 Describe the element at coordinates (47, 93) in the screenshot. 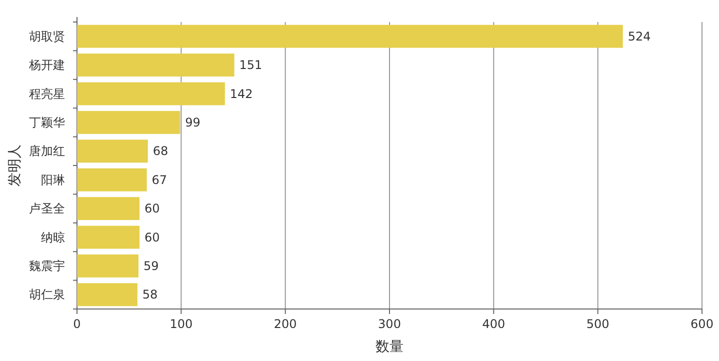

I see `y-tick-label: 程亮星` at that location.